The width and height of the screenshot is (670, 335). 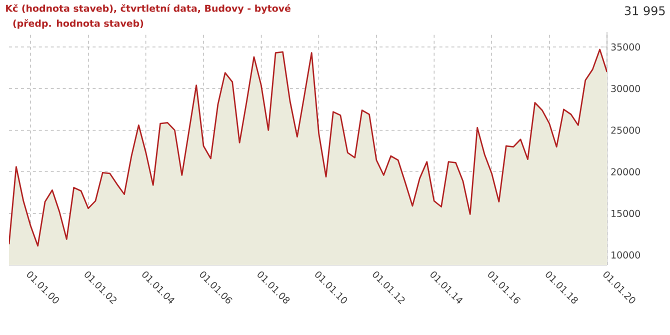 What do you see at coordinates (644, 11) in the screenshot?
I see `text: 31 995` at bounding box center [644, 11].